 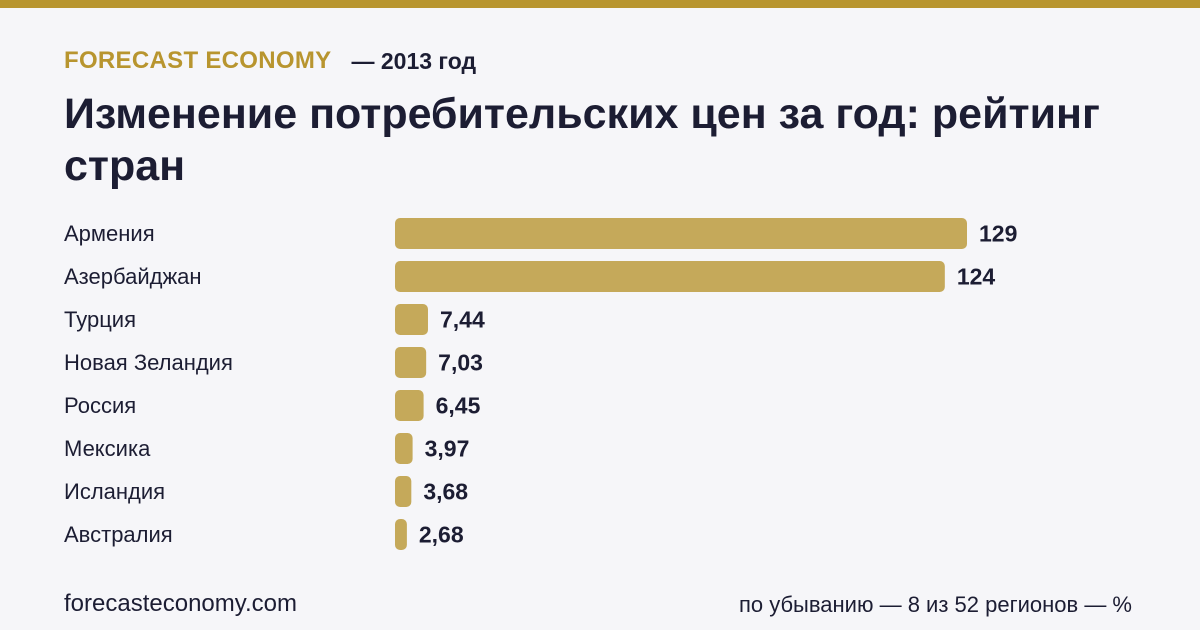 I want to click on category-label: Новая Зеландия, so click(x=148, y=362).